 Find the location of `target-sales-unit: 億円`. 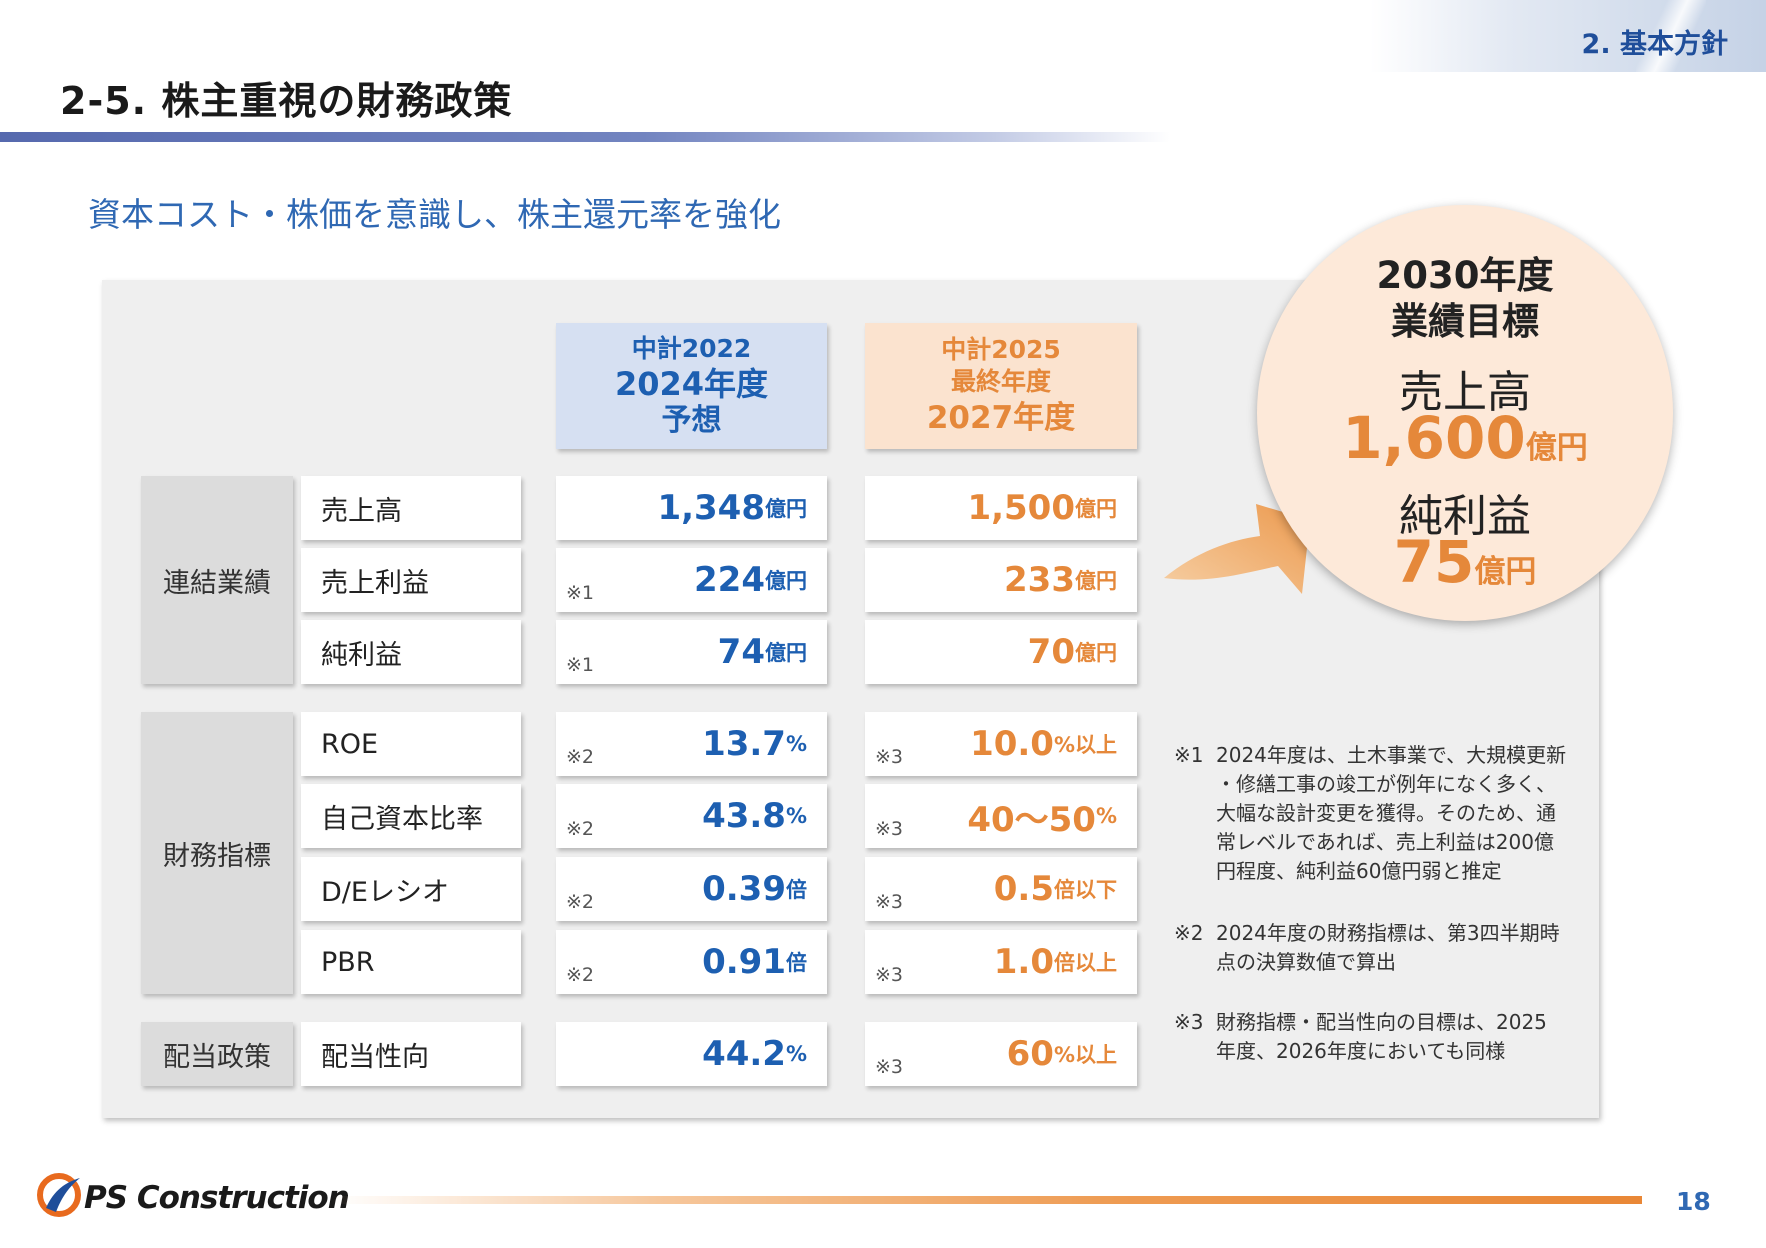

target-sales-unit: 億円 is located at coordinates (1556, 448).